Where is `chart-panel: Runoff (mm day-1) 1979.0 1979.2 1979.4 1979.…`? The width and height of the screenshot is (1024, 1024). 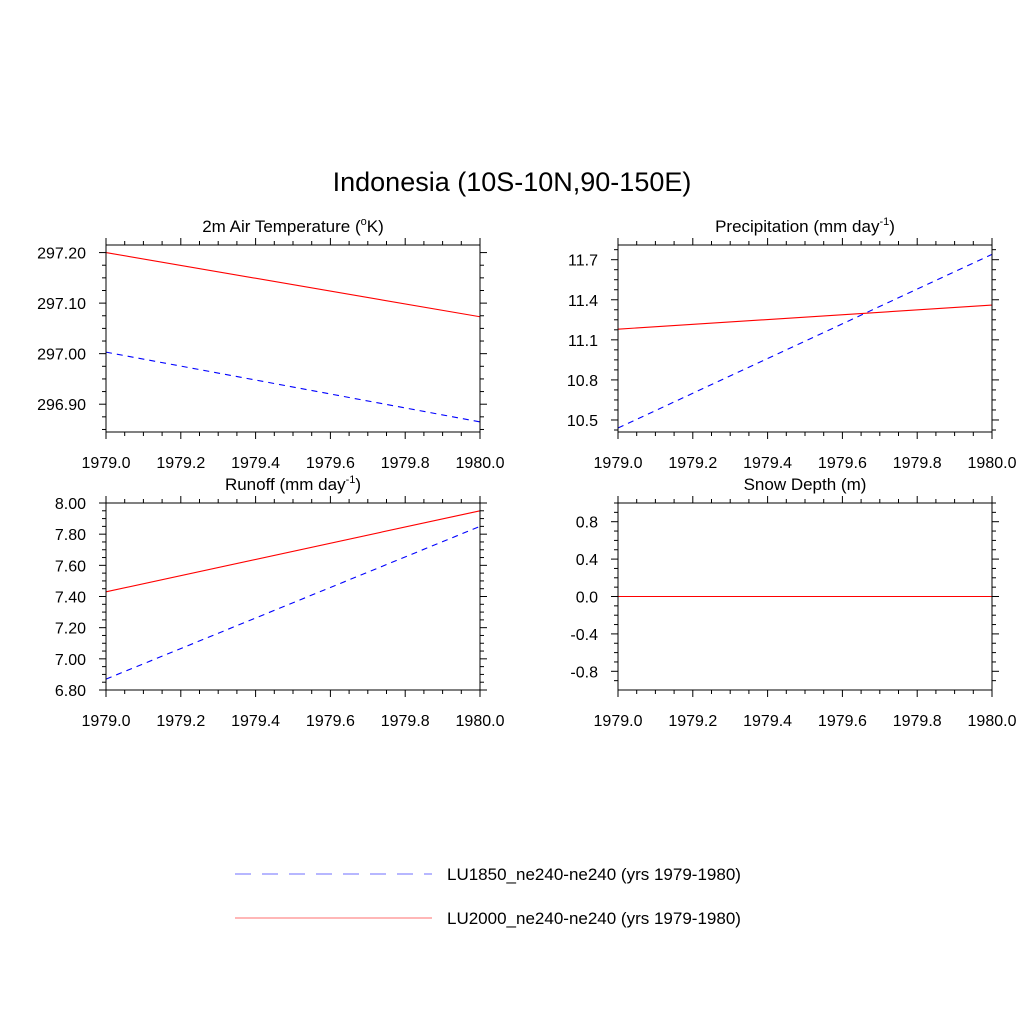
chart-panel: Runoff (mm day-1) 1979.0 1979.2 1979.4 1979.… is located at coordinates (280, 602).